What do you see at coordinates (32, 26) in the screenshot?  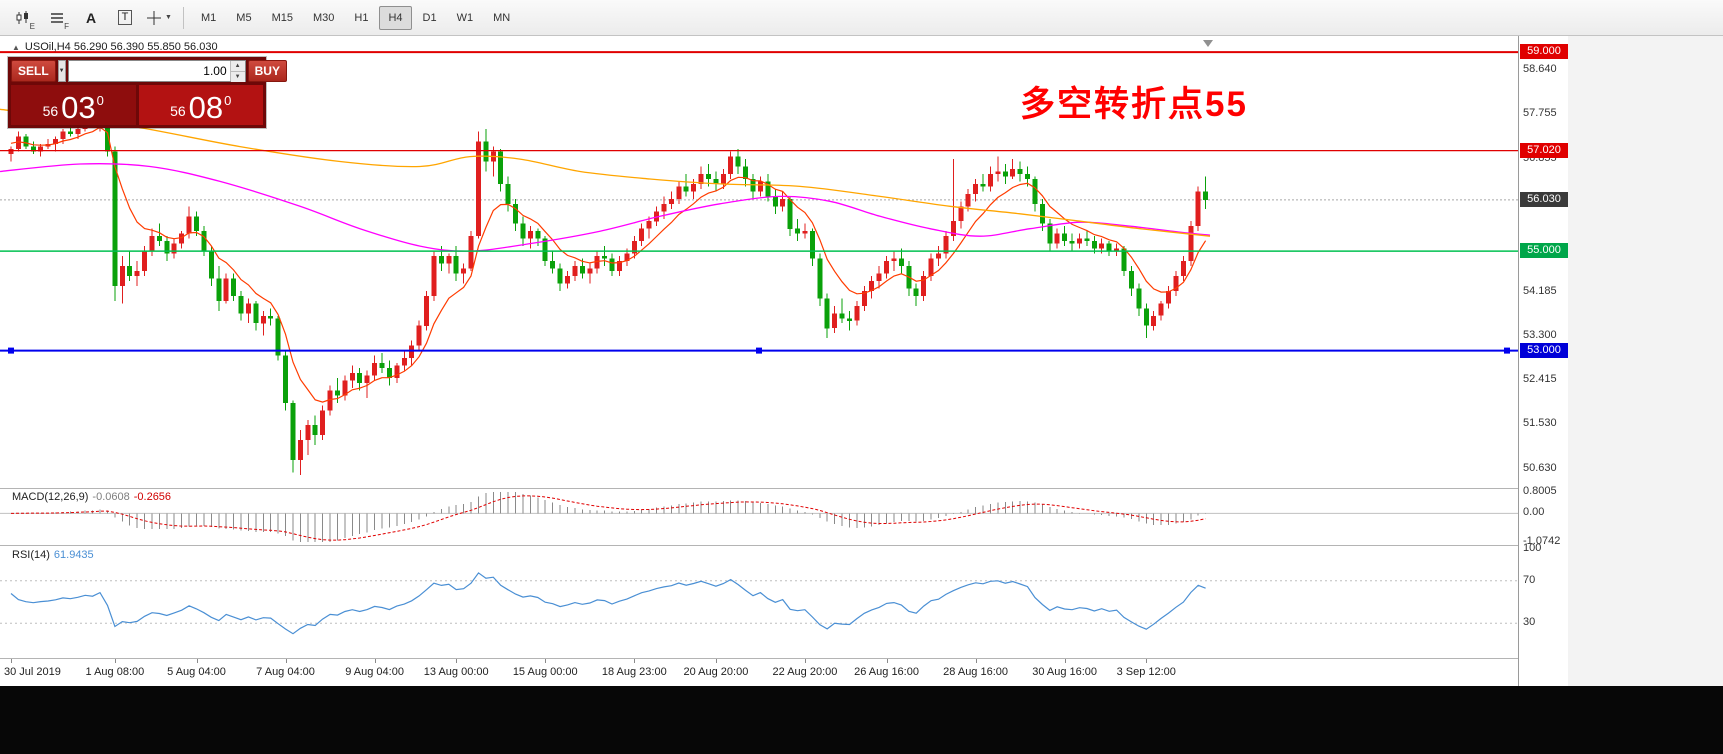 I see `chart-style-sub-label: E` at bounding box center [32, 26].